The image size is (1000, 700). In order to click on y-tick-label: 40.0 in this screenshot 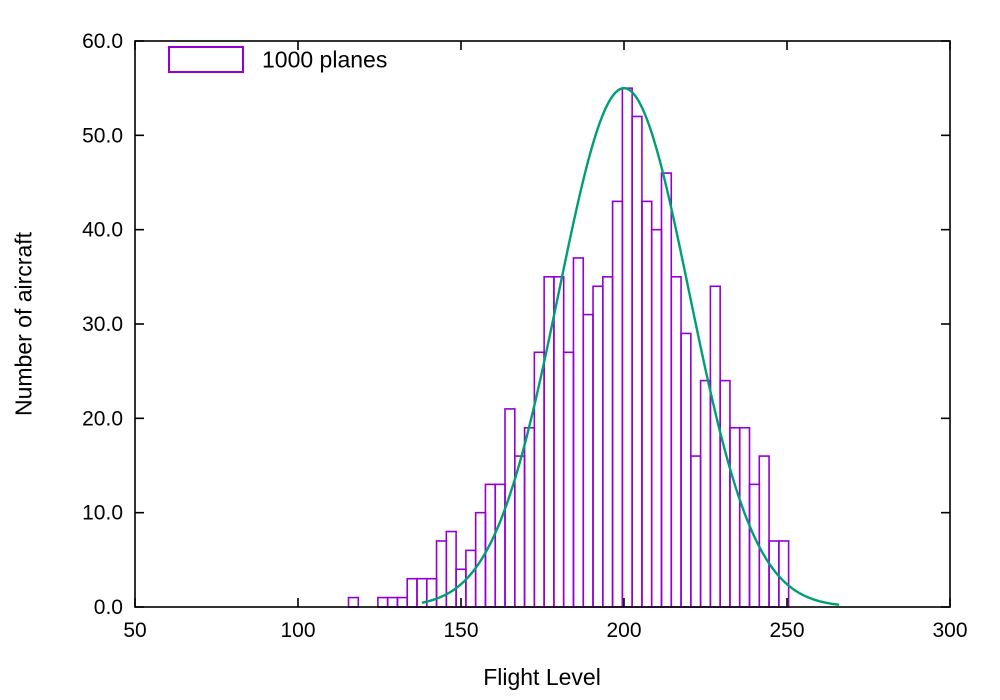, I will do `click(102, 230)`.